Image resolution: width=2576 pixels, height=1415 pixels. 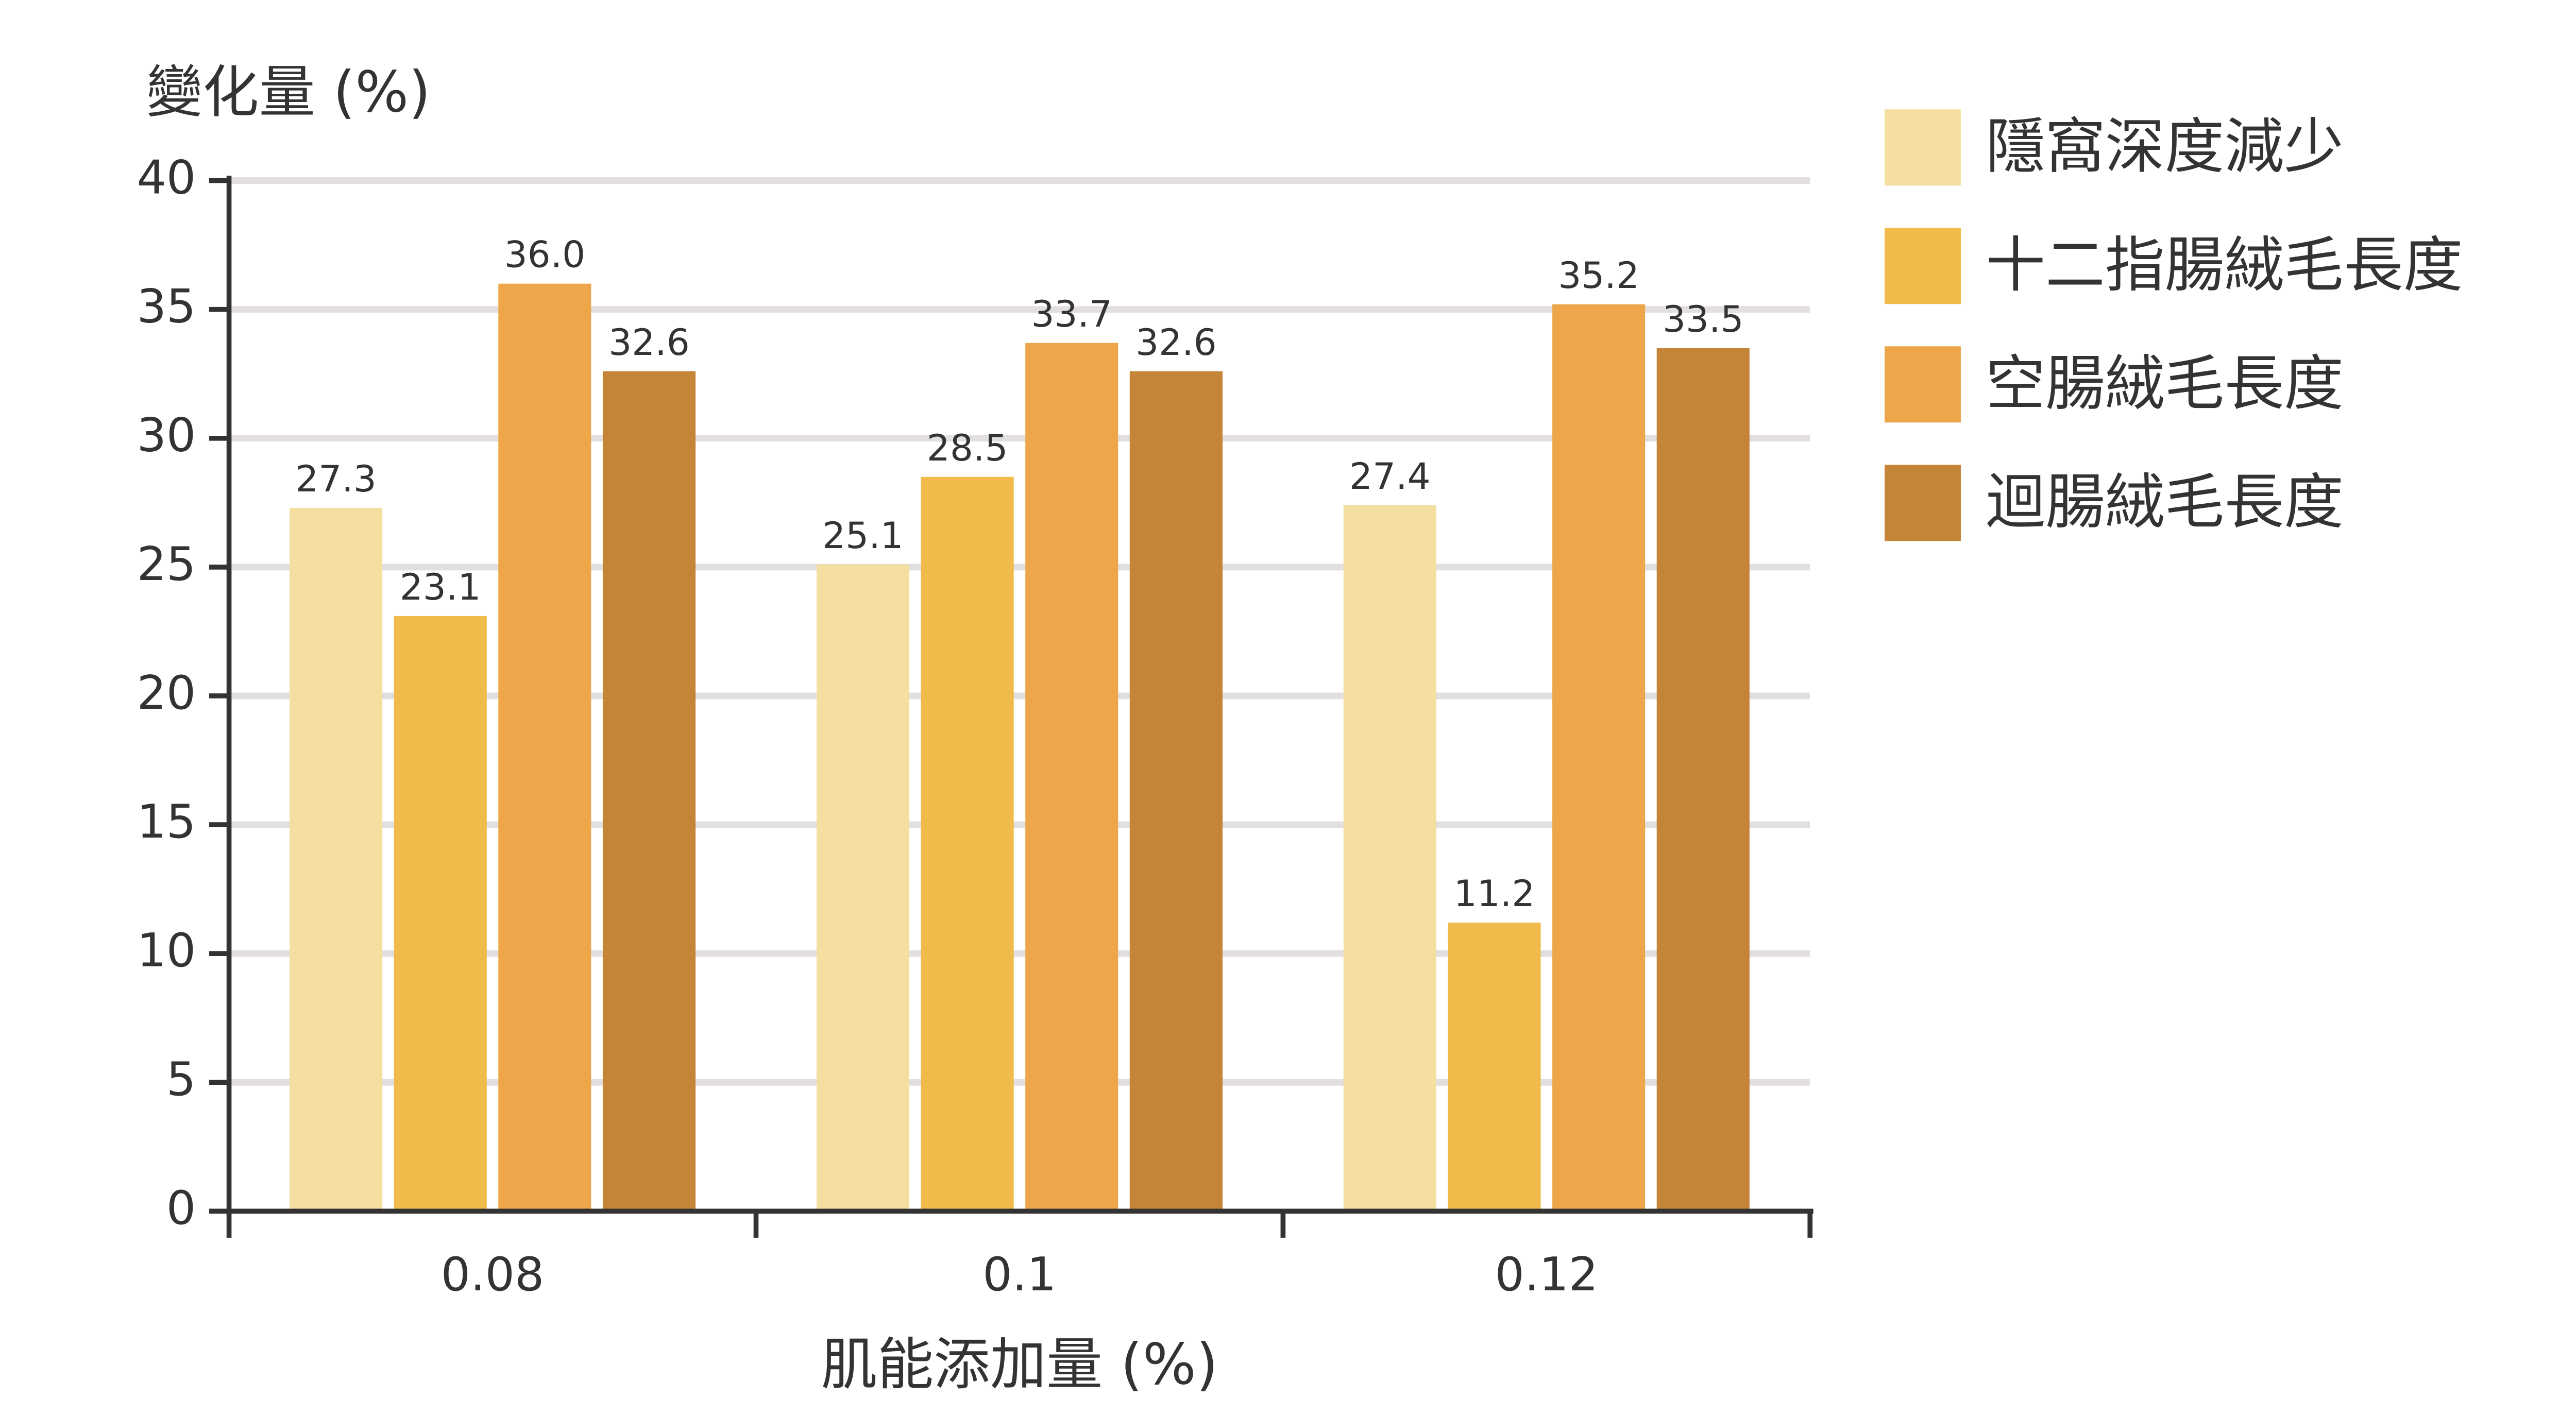 What do you see at coordinates (167, 307) in the screenshot?
I see `y-tick-label: 35` at bounding box center [167, 307].